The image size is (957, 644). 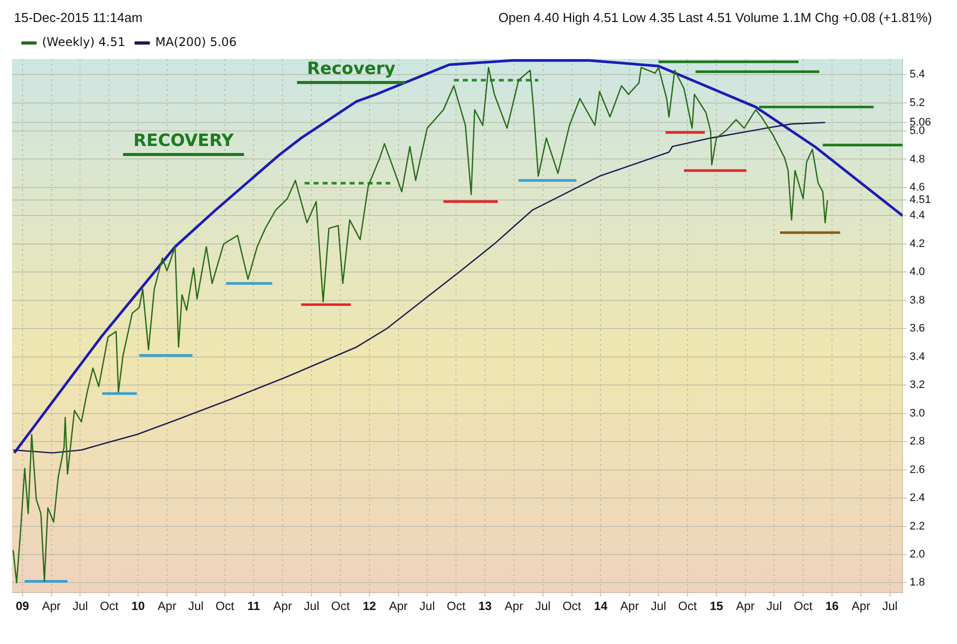 What do you see at coordinates (253, 606) in the screenshot?
I see `x-tick-label: 11` at bounding box center [253, 606].